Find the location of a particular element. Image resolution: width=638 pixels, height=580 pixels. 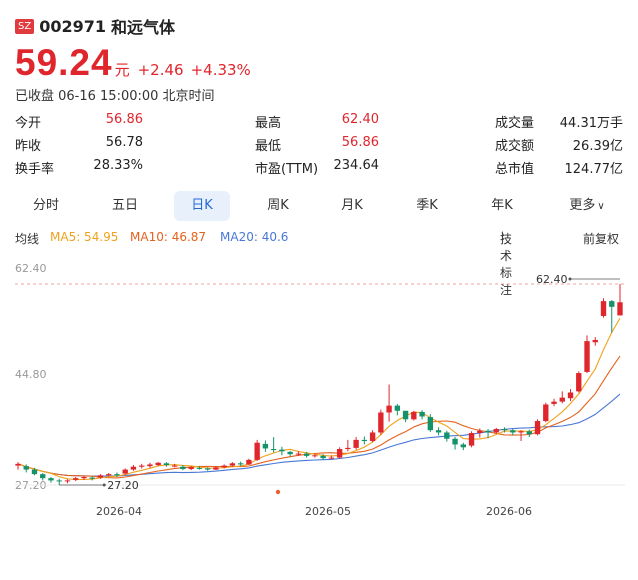

tab-monthly-k: 月K is located at coordinates (352, 205).